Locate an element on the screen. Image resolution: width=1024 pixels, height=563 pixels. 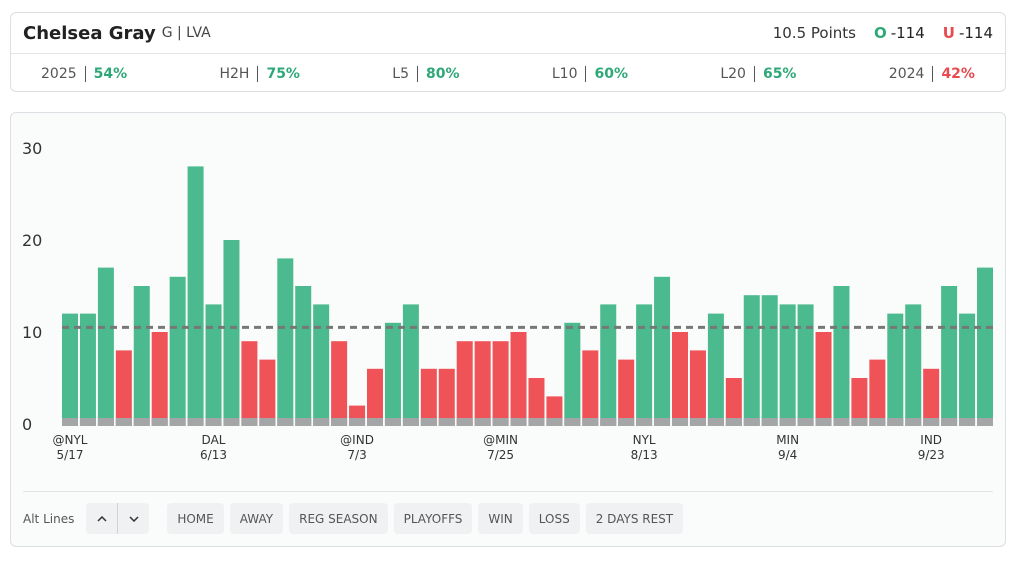
filter-button: PLAYOFFS is located at coordinates (433, 518).